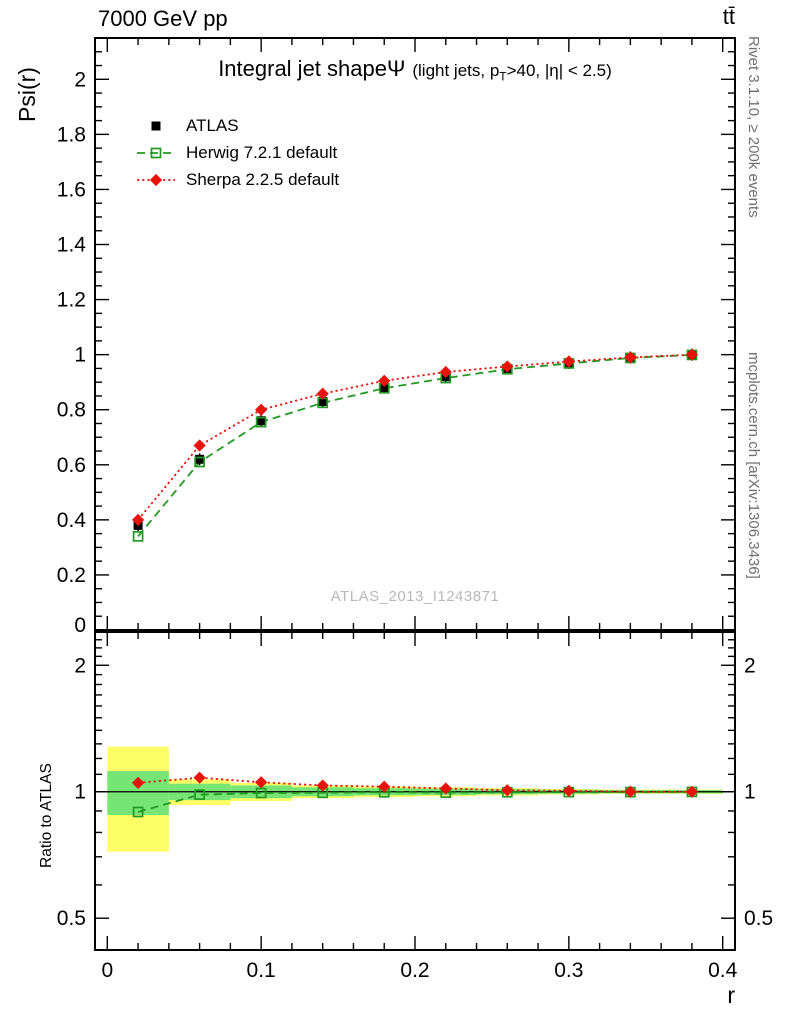 The width and height of the screenshot is (786, 1024). Describe the element at coordinates (753, 465) in the screenshot. I see `mcplots-reference-note: mcplots.cern.ch [arXiv:1306.3436]` at that location.